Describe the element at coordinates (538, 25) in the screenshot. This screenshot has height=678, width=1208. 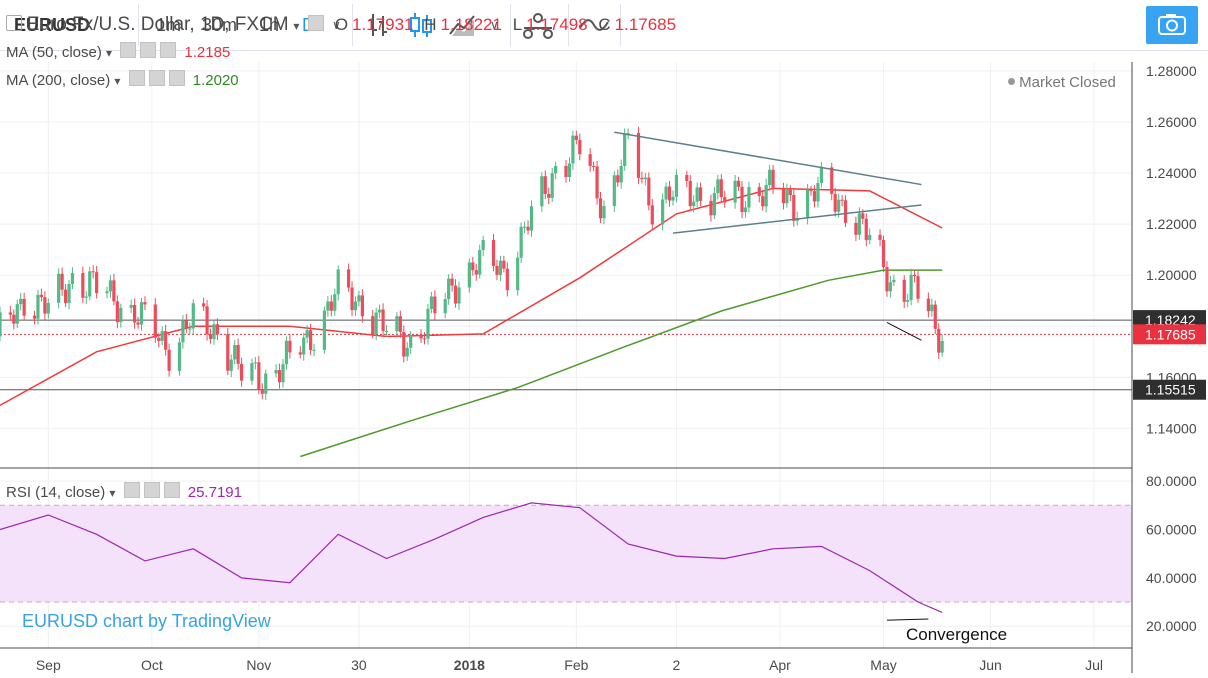
I see `indicators-icon` at that location.